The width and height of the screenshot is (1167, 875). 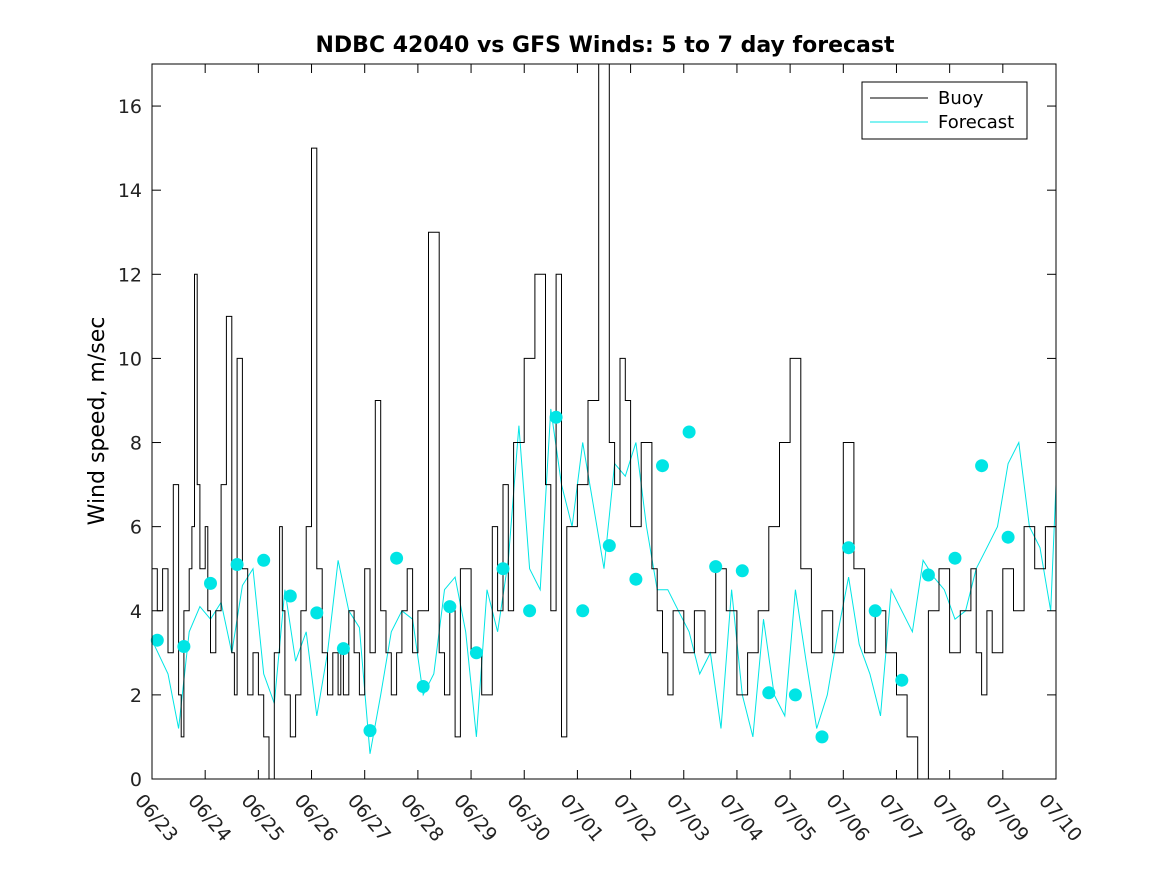 What do you see at coordinates (847, 818) in the screenshot?
I see `x-tick-label: 07/06` at bounding box center [847, 818].